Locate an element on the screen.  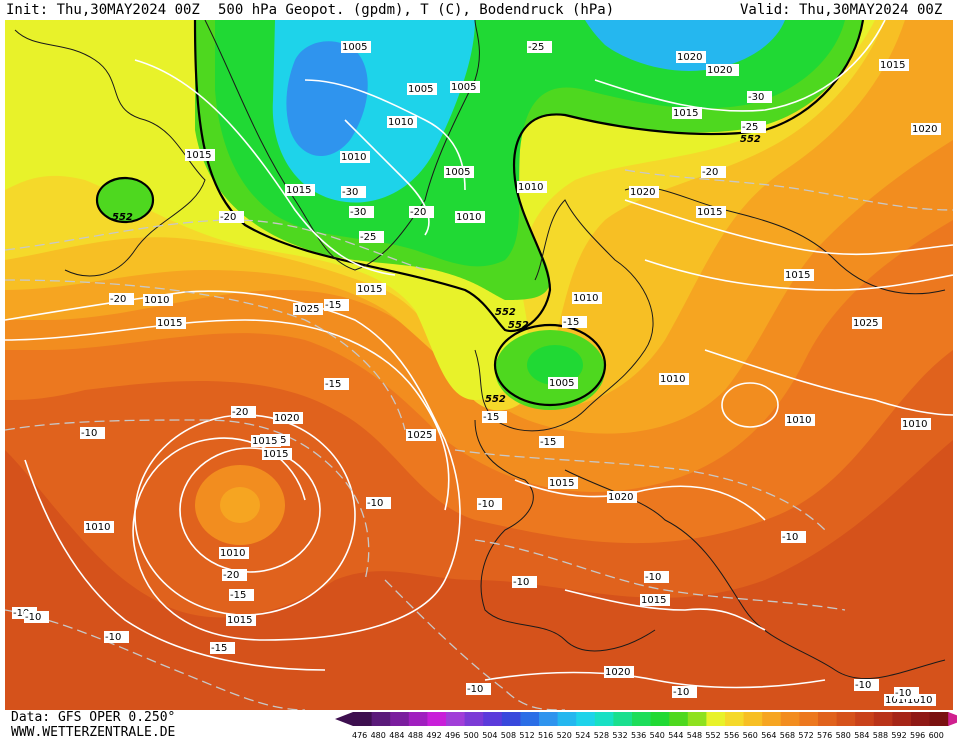
legend-tick-label: 476 is located at coordinates (359, 735).